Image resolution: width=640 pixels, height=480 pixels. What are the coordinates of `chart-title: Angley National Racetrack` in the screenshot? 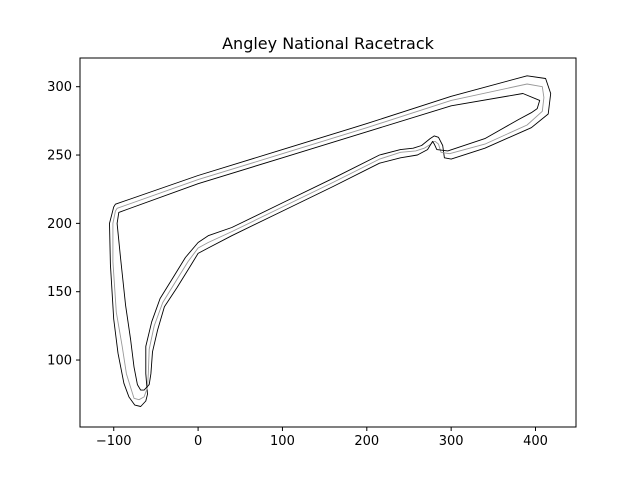 It's located at (328, 43).